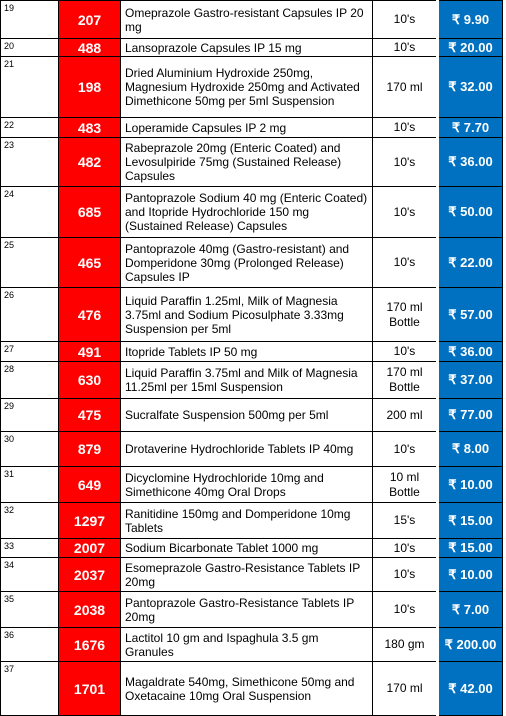 The width and height of the screenshot is (506, 716). I want to click on row-number: 24, so click(29, 212).